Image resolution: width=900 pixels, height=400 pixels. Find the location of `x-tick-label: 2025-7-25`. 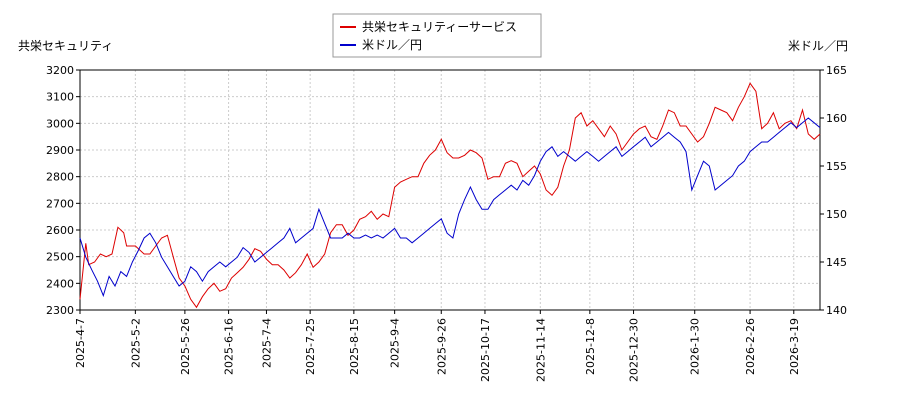

x-tick-label: 2025-7-25 is located at coordinates (310, 346).